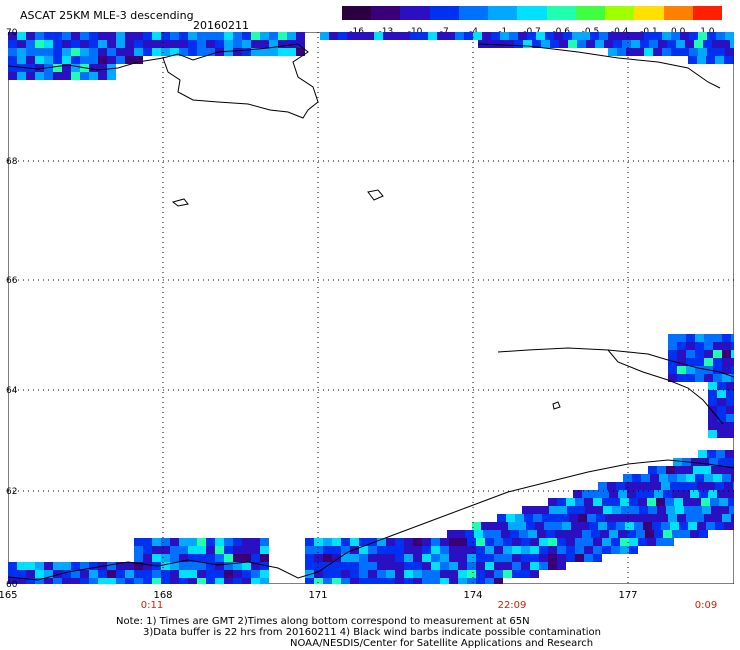 The image size is (740, 650). I want to click on island-outline, so click(556, 405).